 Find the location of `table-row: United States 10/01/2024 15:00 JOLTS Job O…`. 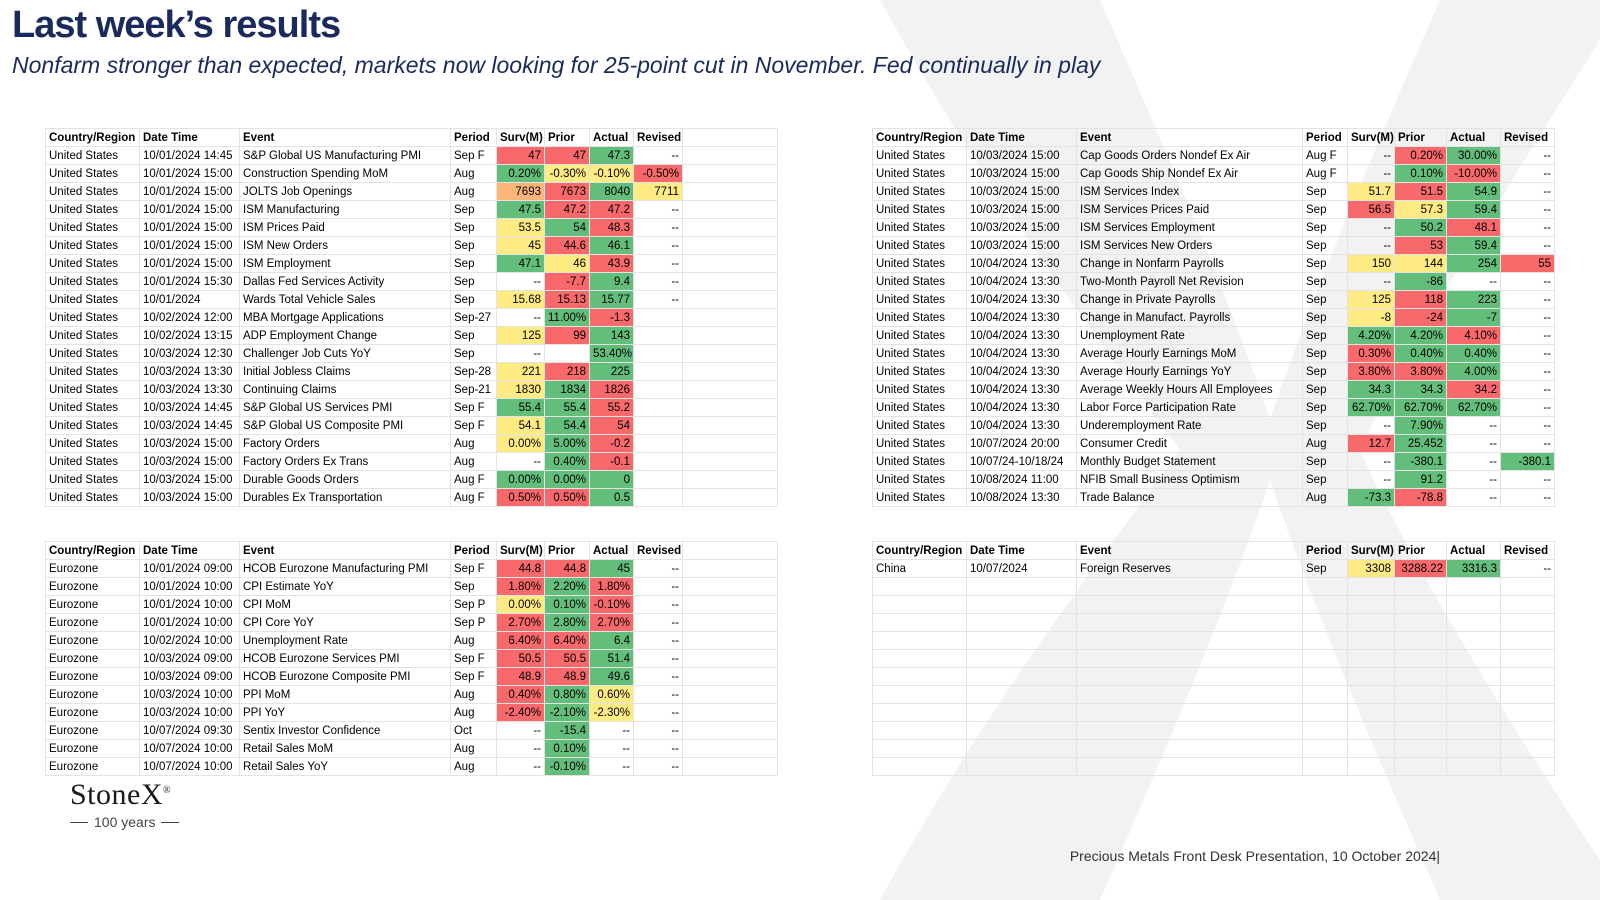

table-row: United States 10/01/2024 15:00 JOLTS Job O… is located at coordinates (411, 191).